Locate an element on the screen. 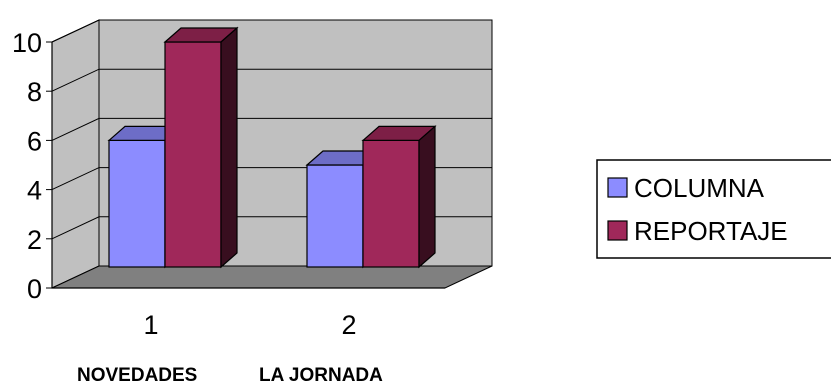  legend: COLUMNA REPORTAJE is located at coordinates (713, 209).